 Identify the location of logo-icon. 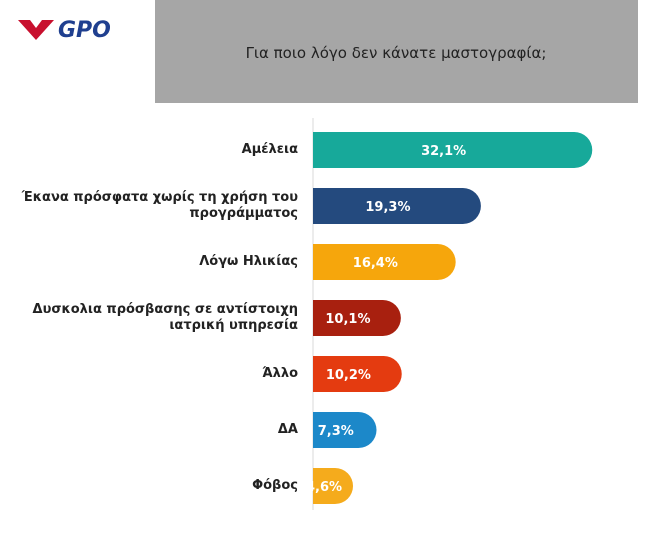
(36, 30).